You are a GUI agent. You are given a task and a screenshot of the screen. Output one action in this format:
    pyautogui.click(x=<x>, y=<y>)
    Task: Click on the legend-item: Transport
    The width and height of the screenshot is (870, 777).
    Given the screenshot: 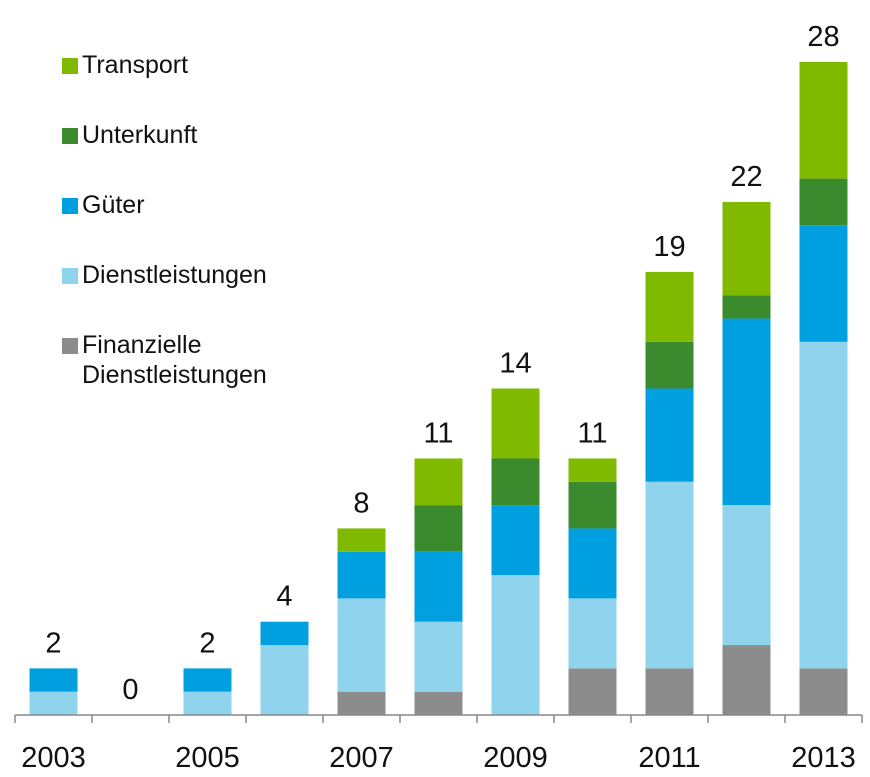 What is the action you would take?
    pyautogui.click(x=192, y=65)
    